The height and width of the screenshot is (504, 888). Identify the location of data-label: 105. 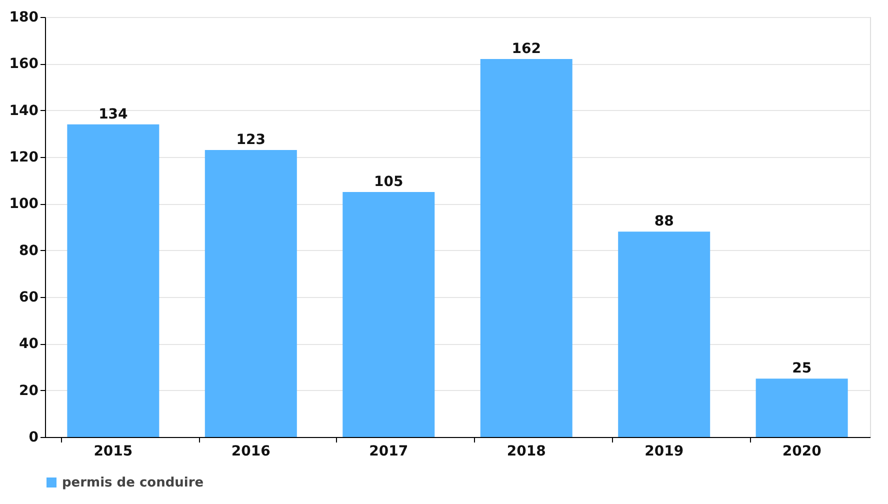
(389, 182).